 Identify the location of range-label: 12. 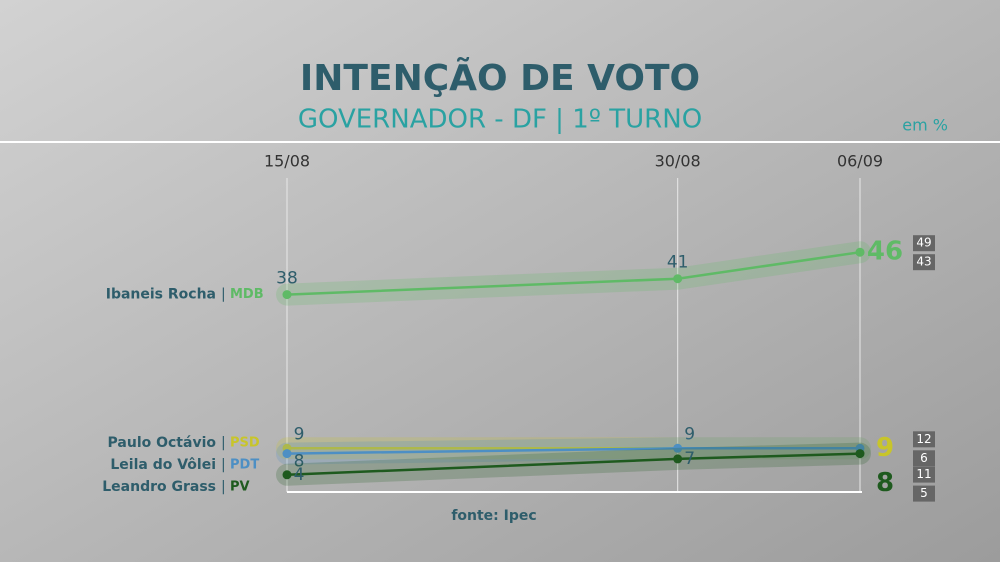
(923, 439).